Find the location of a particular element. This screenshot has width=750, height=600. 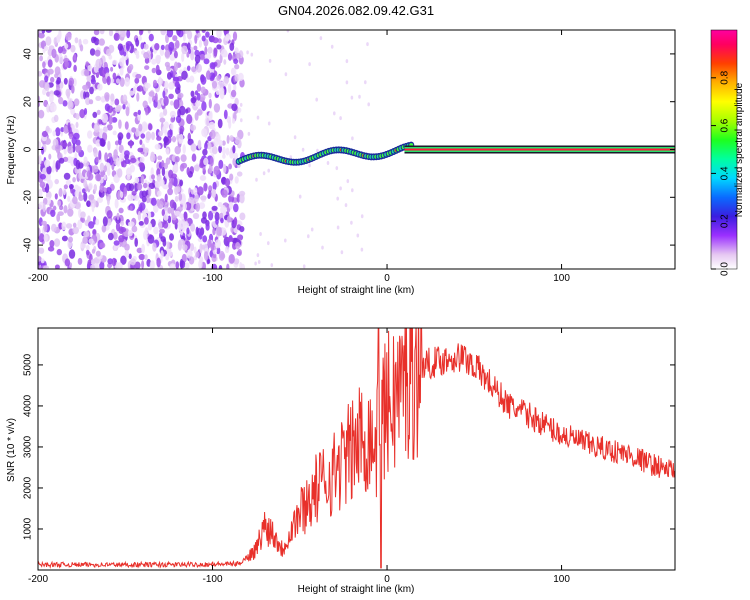

heatmap-x-tick-label: -100 is located at coordinates (213, 278).